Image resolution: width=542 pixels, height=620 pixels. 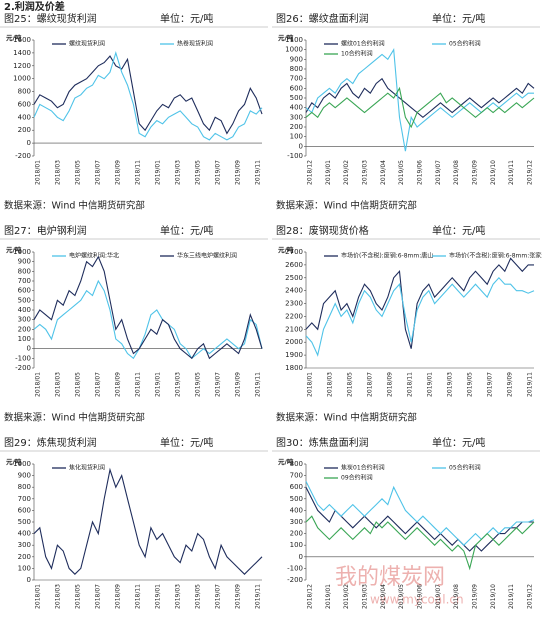 What do you see at coordinates (387, 256) in the screenshot?
I see `legend-label: 市场价(不含税):废钢:6-8mm:唐山` at bounding box center [387, 256].